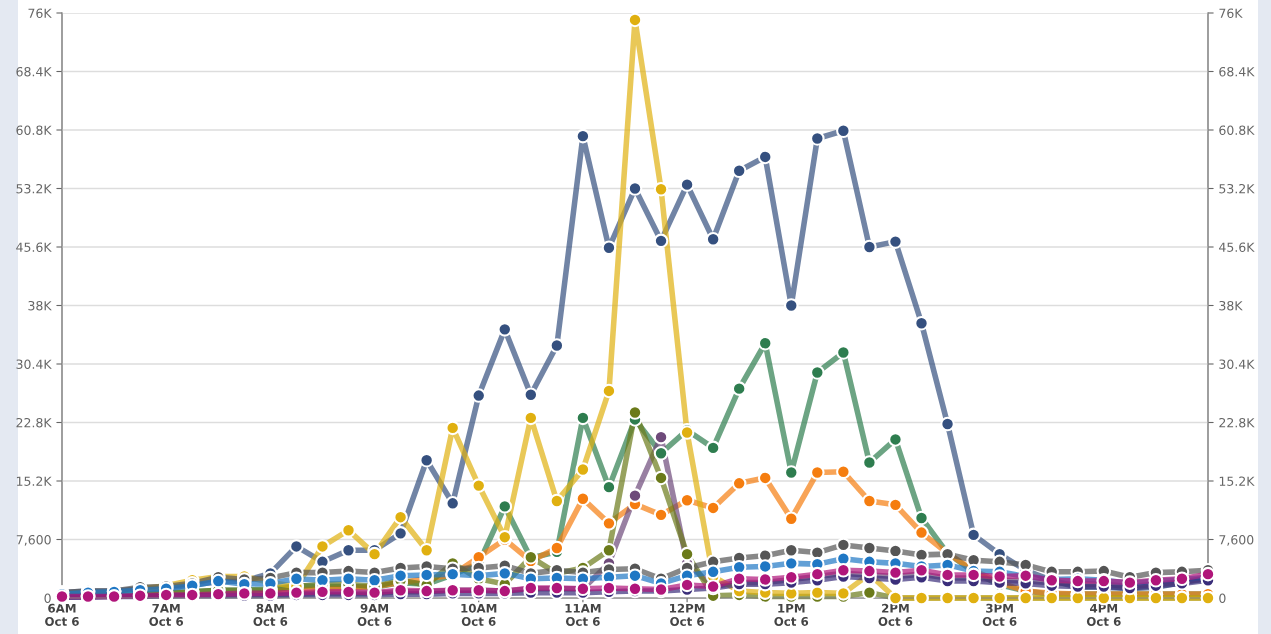 The image size is (1271, 634). I want to click on y2-tick-label: 68.4K, so click(1237, 71).